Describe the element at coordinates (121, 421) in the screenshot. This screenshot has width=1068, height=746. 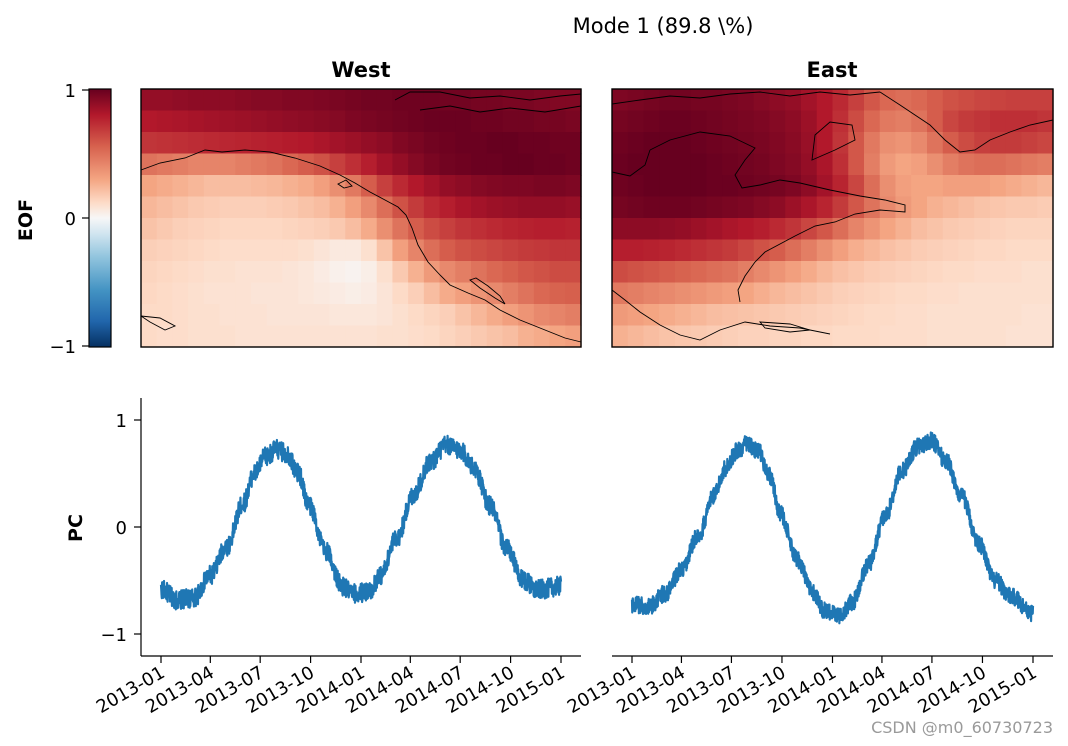
I see `pc-ytick-label: 1` at that location.